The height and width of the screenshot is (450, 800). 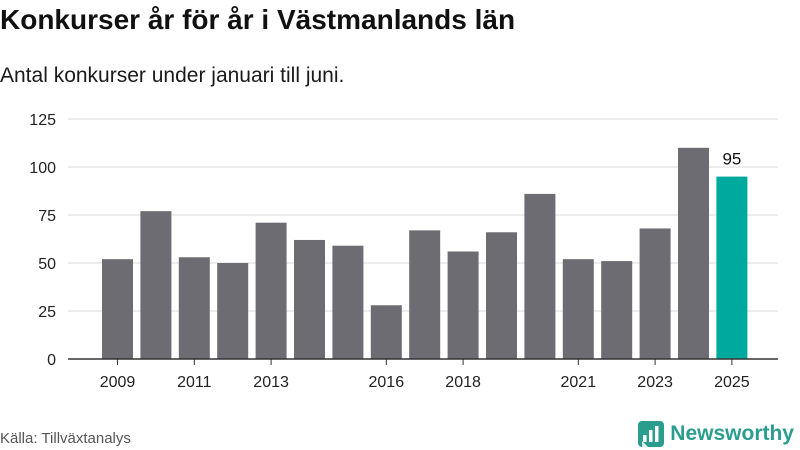 I want to click on brand-logo: Newsworthy, so click(x=716, y=434).